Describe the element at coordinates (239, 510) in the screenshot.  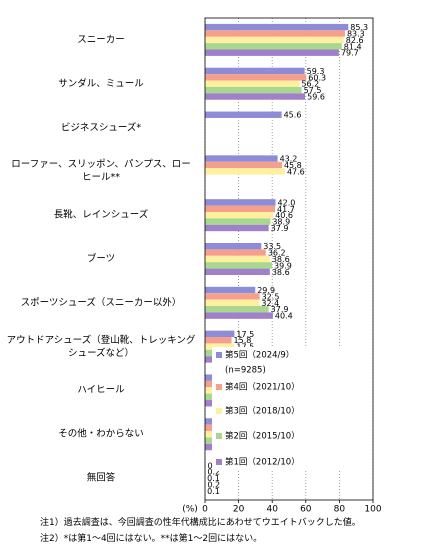
I see `x-tick-label: 20` at that location.